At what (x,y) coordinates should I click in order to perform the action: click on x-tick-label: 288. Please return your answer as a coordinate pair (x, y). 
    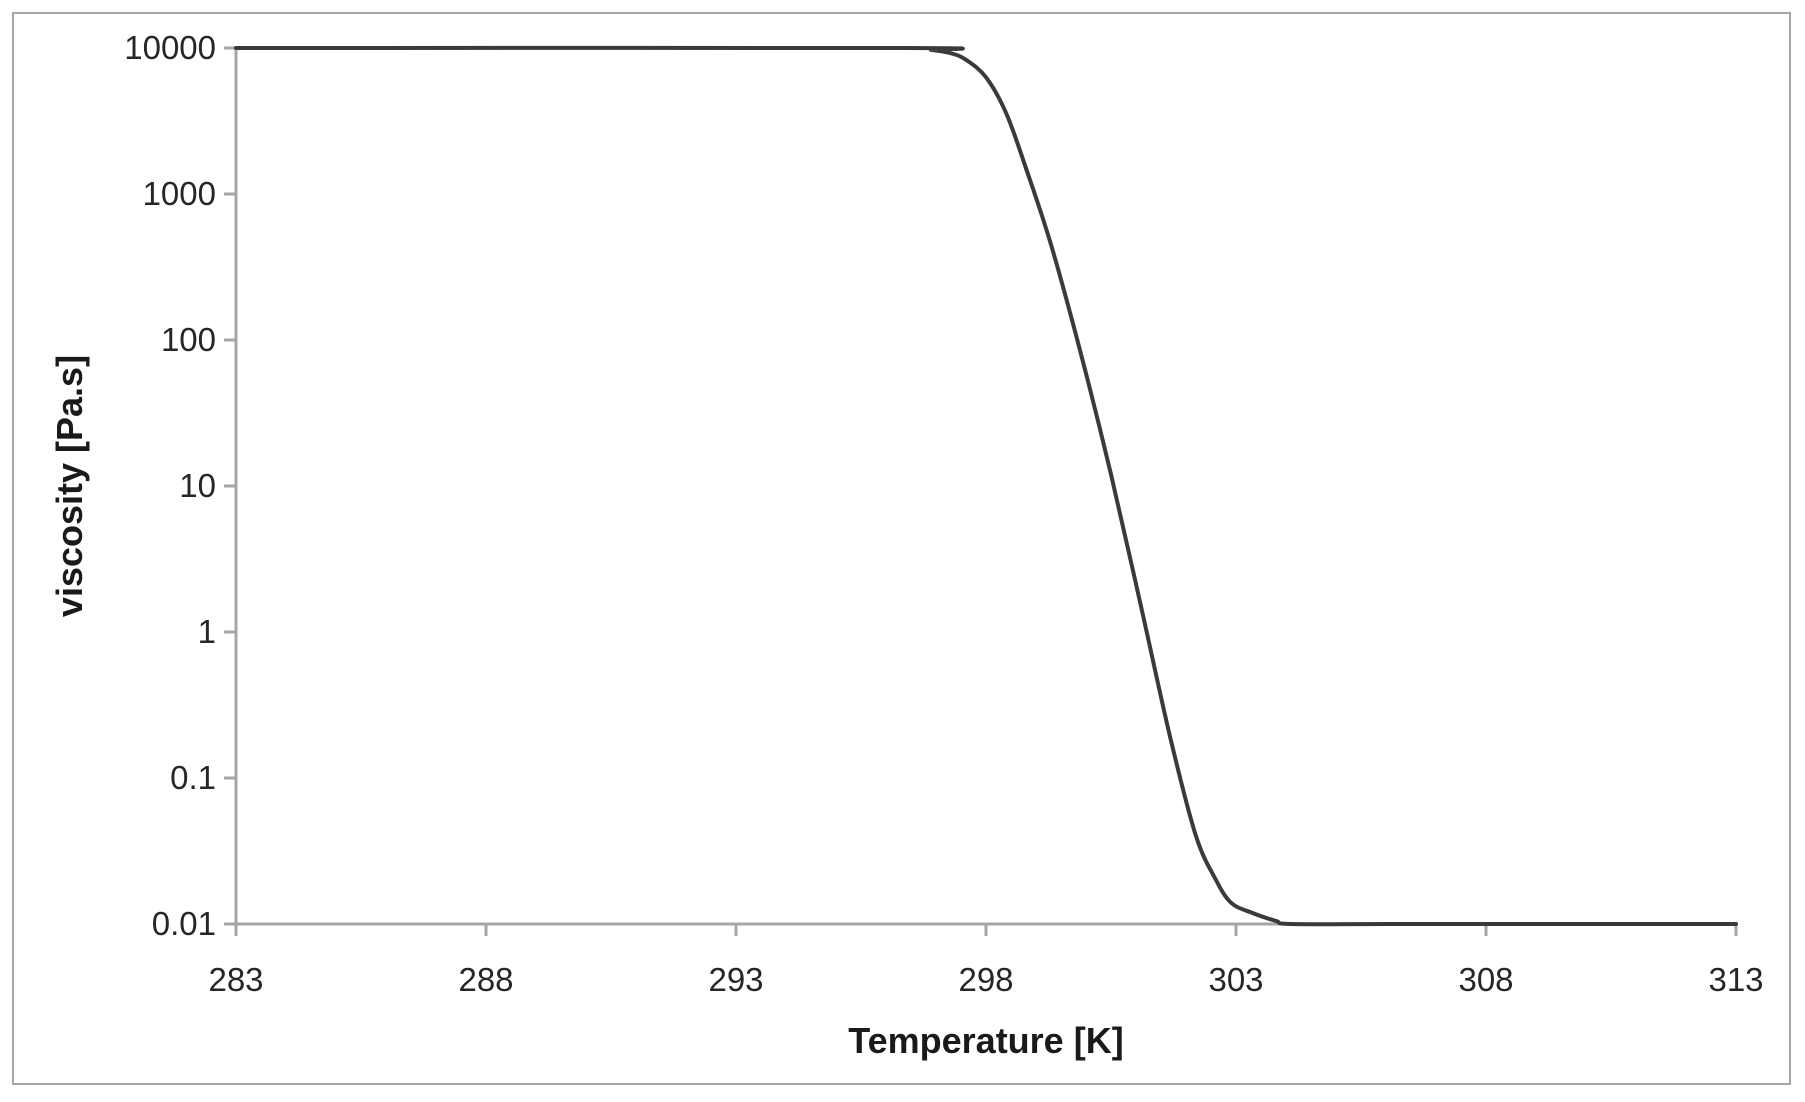
    Looking at the image, I should click on (485, 979).